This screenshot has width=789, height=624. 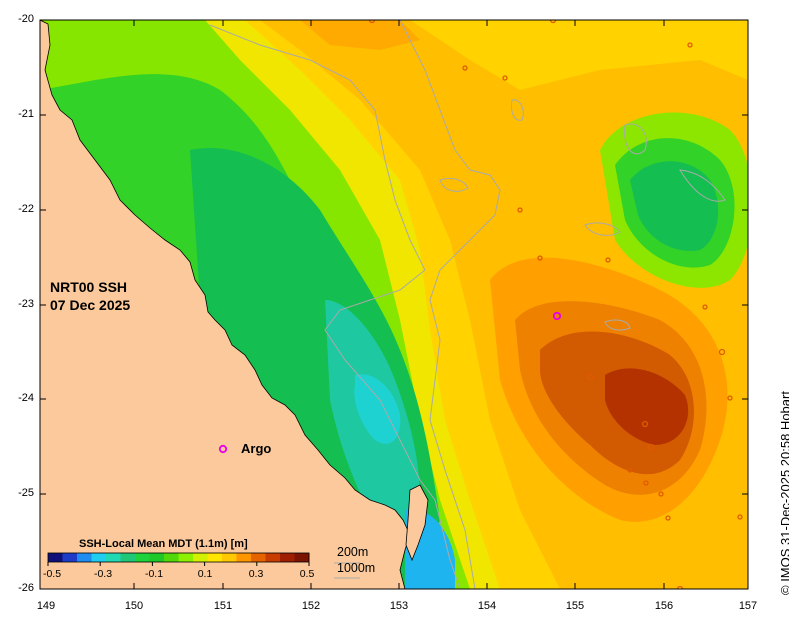 What do you see at coordinates (52, 574) in the screenshot?
I see `colorbar-tick: -0.5` at bounding box center [52, 574].